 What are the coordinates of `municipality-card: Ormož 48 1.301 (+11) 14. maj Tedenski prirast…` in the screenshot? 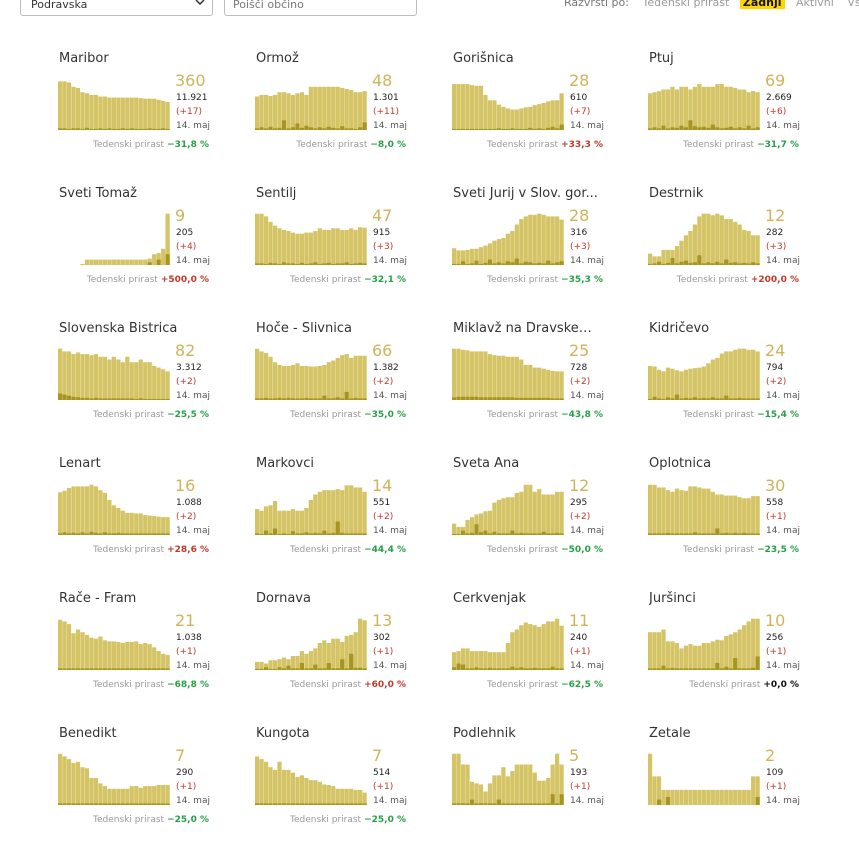 It's located at (350, 111).